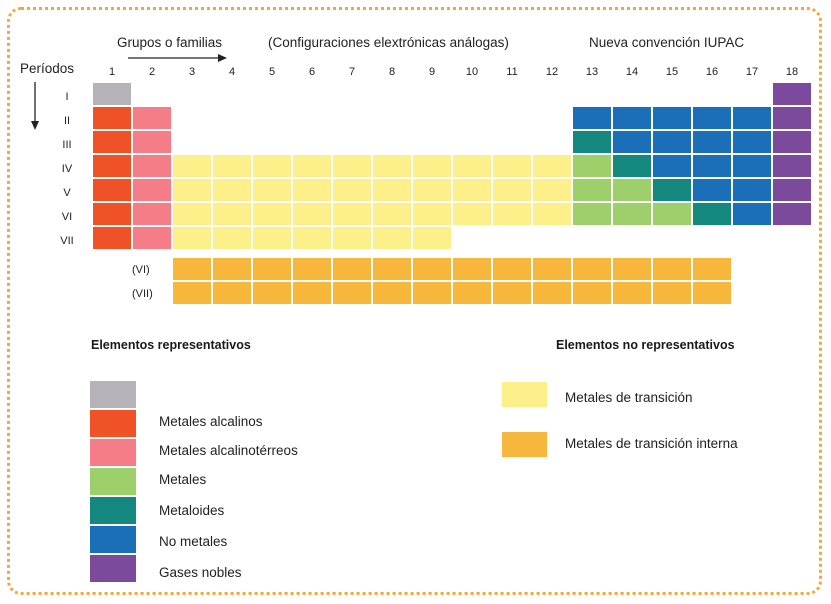 This screenshot has width=831, height=604. Describe the element at coordinates (112, 72) in the screenshot. I see `group-number: 1` at that location.